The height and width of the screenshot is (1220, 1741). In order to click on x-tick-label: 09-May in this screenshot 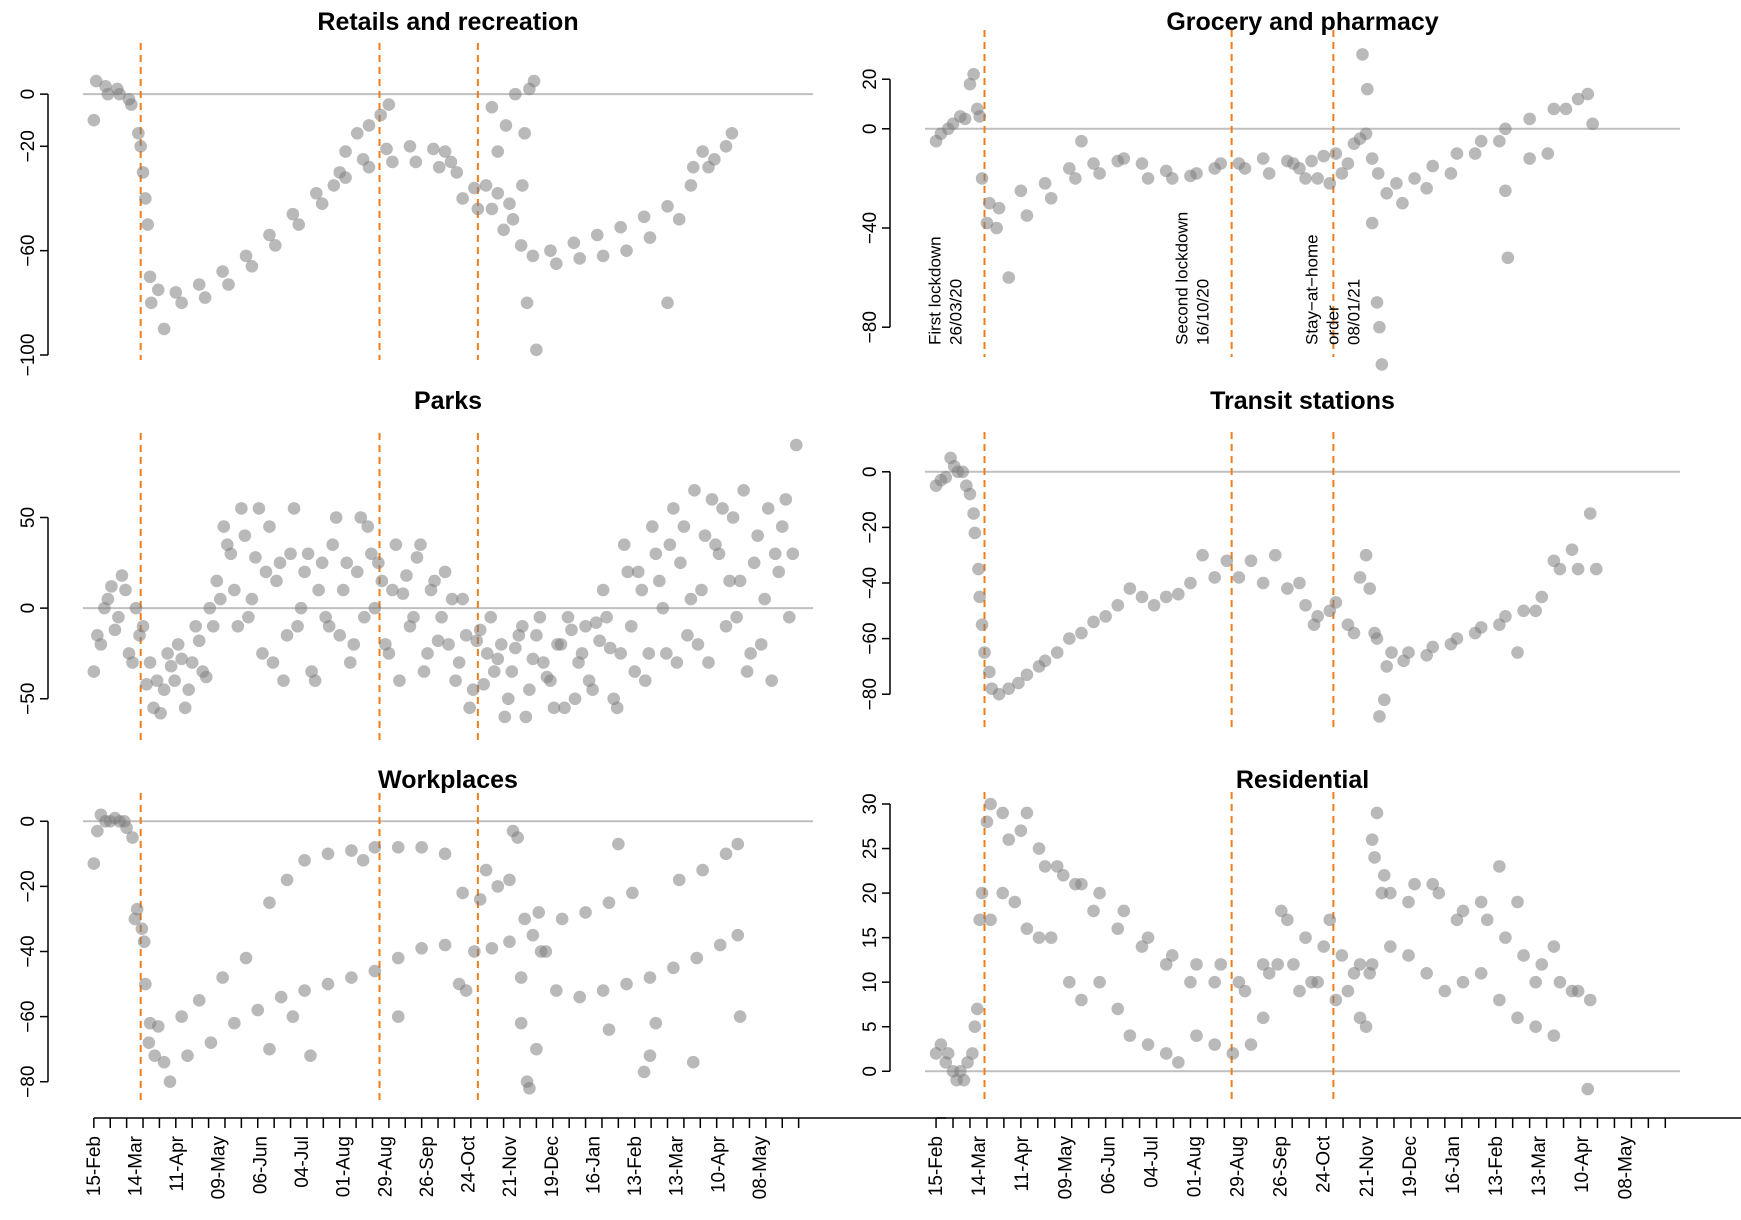, I will do `click(1065, 1168)`.